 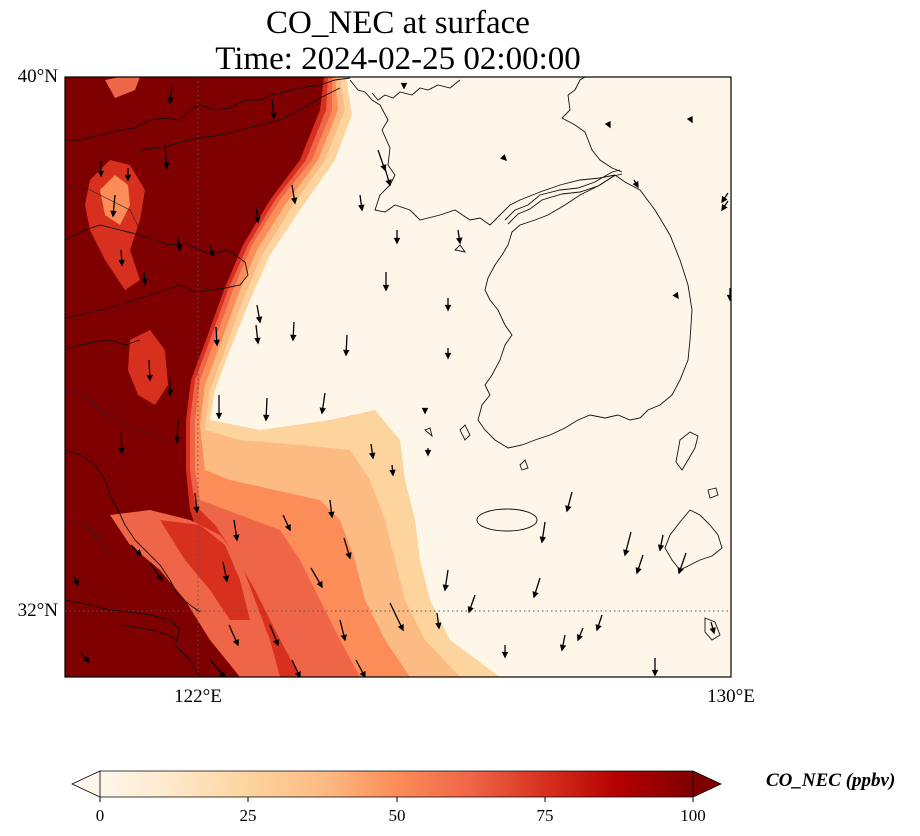 What do you see at coordinates (831, 780) in the screenshot?
I see `colorbar-label: CO_NEC (ppbv)` at bounding box center [831, 780].